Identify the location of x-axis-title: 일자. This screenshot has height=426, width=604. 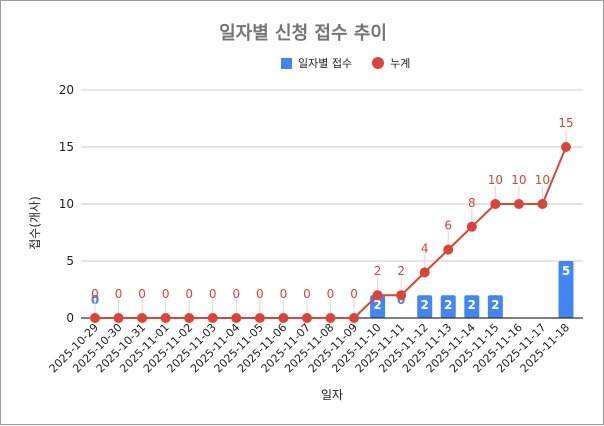
(332, 395).